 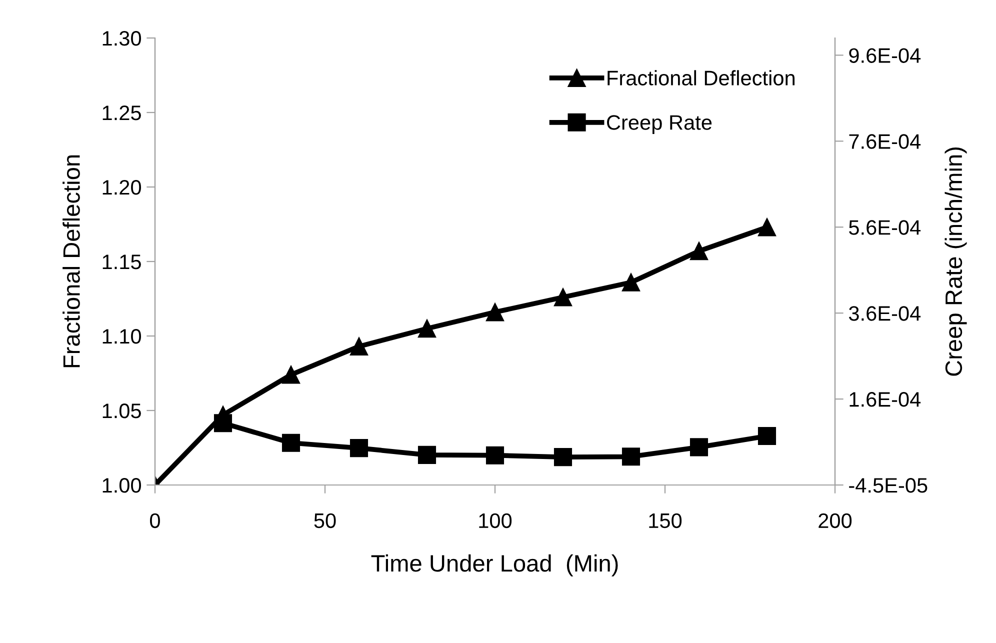 I want to click on y2-tick-label: 5.6E-04, so click(x=885, y=227).